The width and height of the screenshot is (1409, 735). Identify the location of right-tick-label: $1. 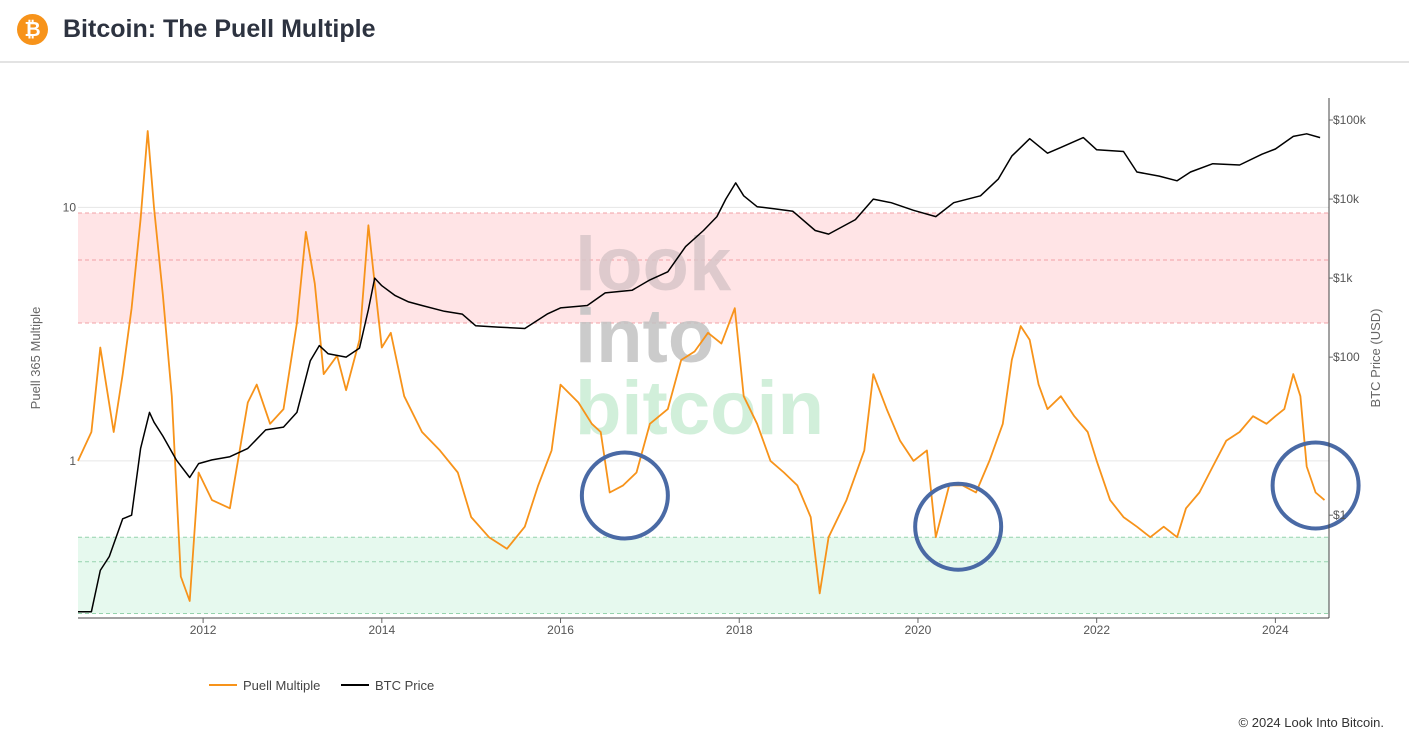
(1340, 515).